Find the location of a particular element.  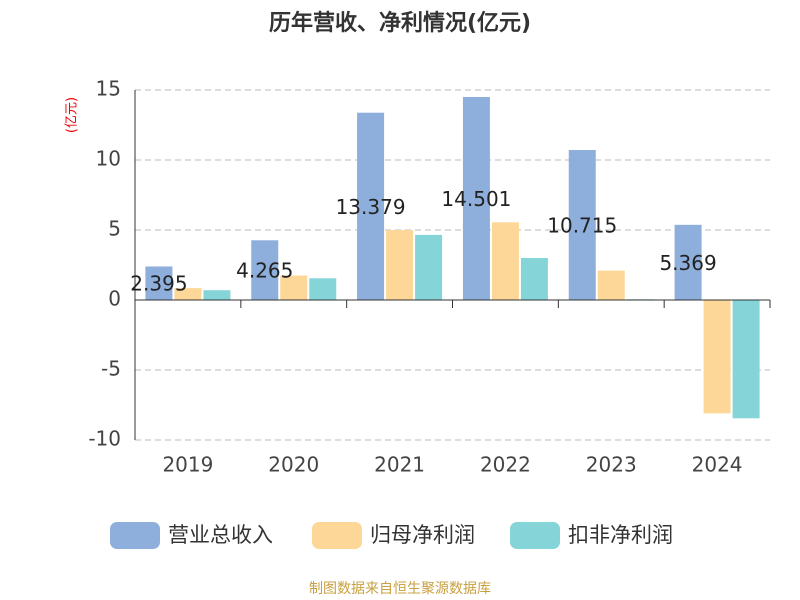

data-label: 4.265 is located at coordinates (264, 271).